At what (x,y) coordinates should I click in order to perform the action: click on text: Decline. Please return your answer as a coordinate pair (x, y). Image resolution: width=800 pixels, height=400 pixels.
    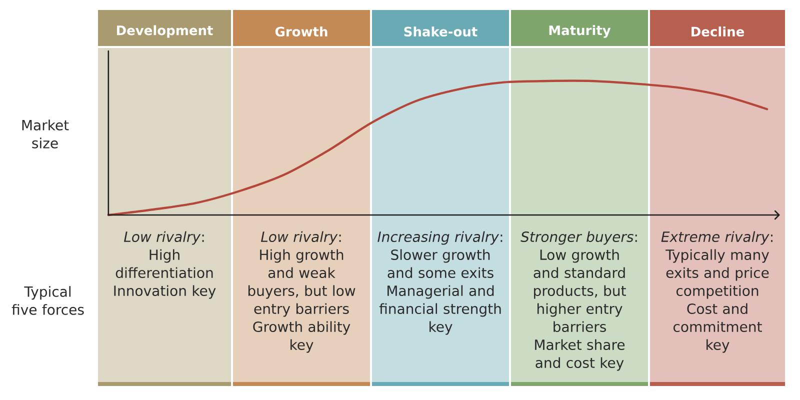
    Looking at the image, I should click on (718, 31).